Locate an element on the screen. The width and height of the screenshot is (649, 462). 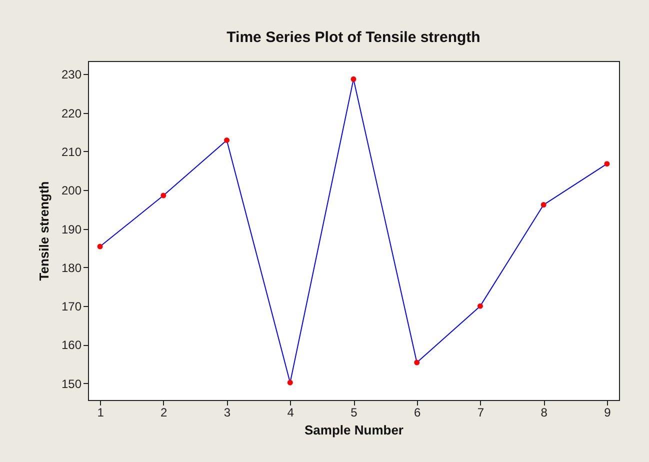
chart-title: Time Series Plot of Tensile strength is located at coordinates (353, 37).